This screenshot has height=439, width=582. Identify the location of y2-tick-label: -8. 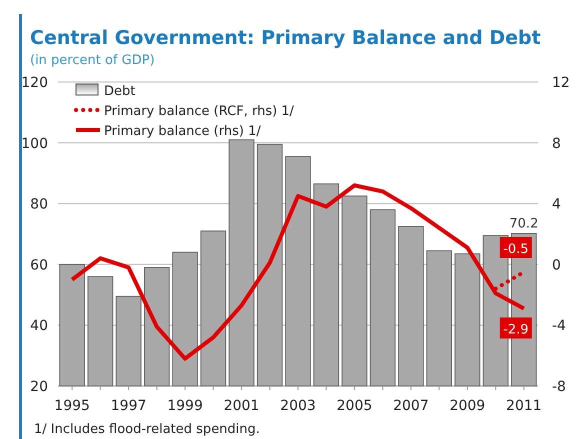
(559, 387).